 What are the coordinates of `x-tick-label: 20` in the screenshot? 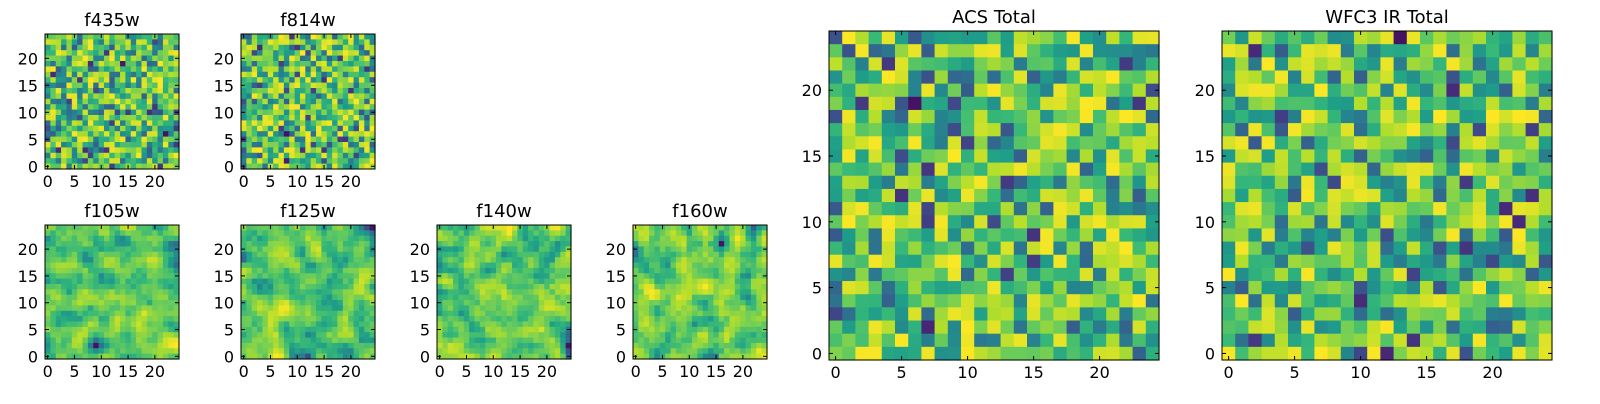 It's located at (547, 371).